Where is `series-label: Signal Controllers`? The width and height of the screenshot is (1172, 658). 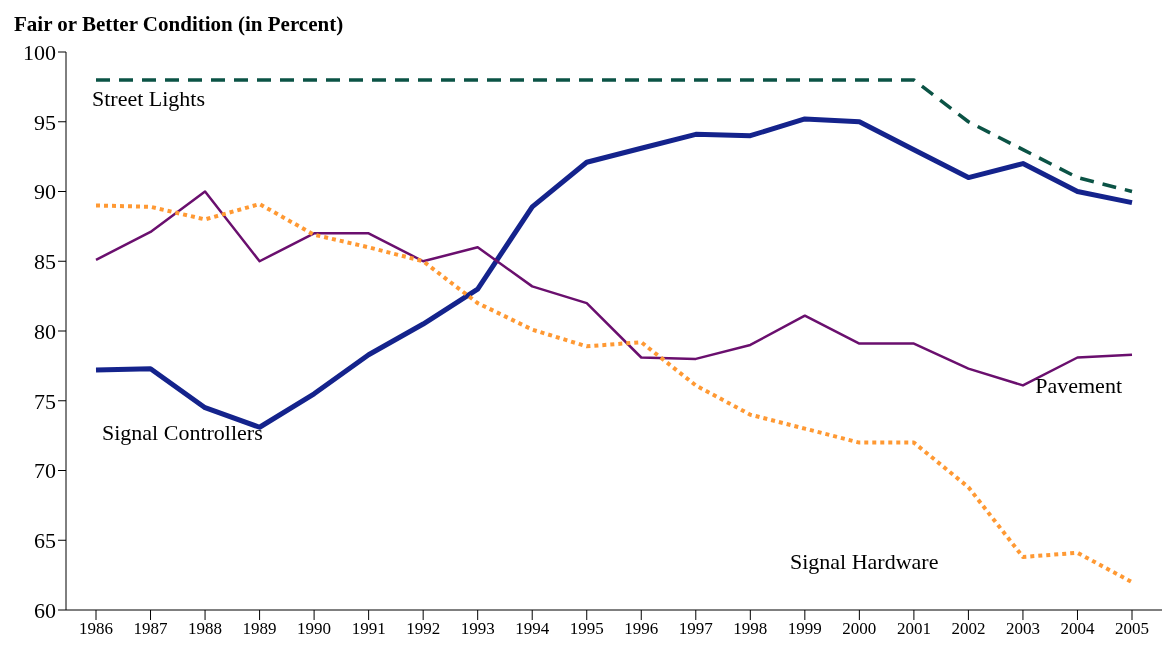 series-label: Signal Controllers is located at coordinates (182, 433).